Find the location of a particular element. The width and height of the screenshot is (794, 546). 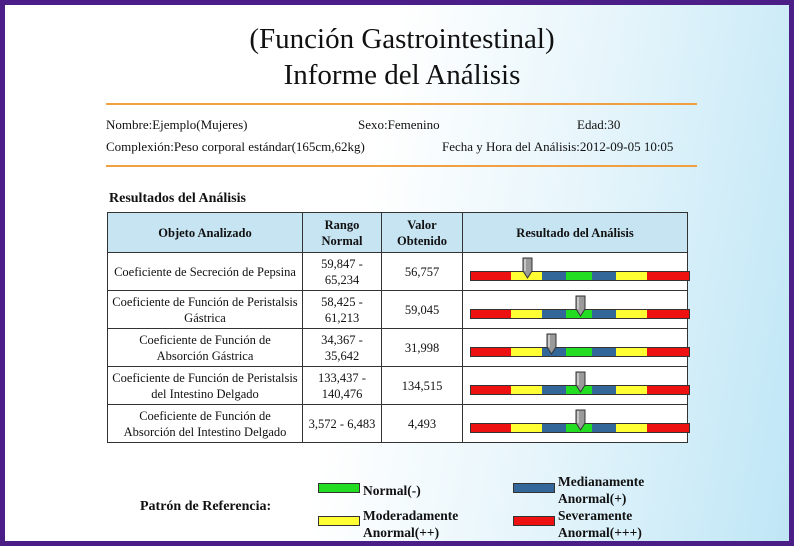

col-header-value: Valor Obtenido is located at coordinates (422, 232).